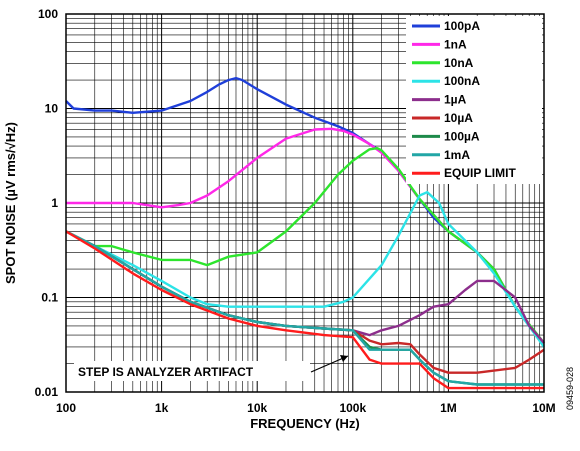  I want to click on legend-label: 10µA, so click(458, 118).